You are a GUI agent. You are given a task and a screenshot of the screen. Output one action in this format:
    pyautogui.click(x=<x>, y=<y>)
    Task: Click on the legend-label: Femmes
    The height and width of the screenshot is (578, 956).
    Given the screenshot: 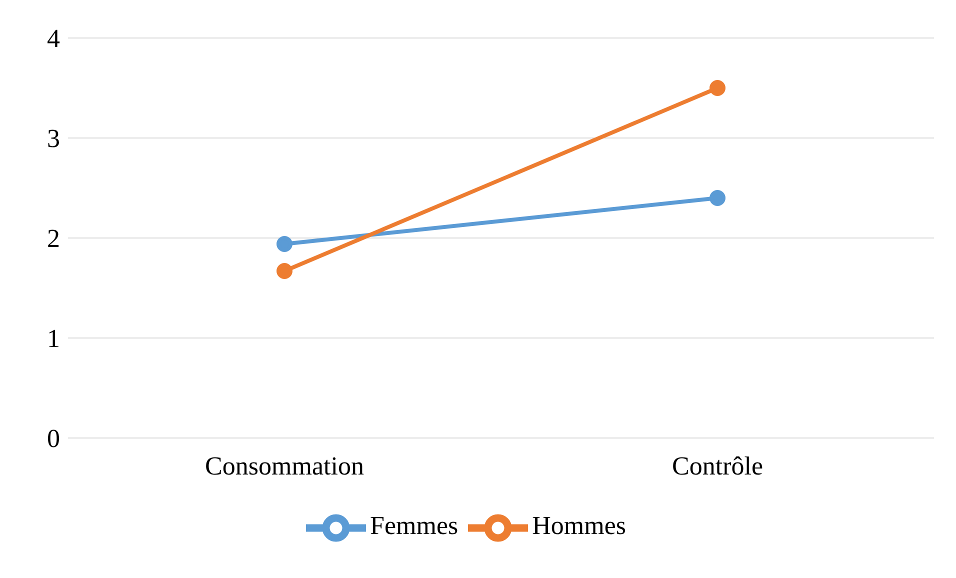 What is the action you would take?
    pyautogui.click(x=414, y=525)
    